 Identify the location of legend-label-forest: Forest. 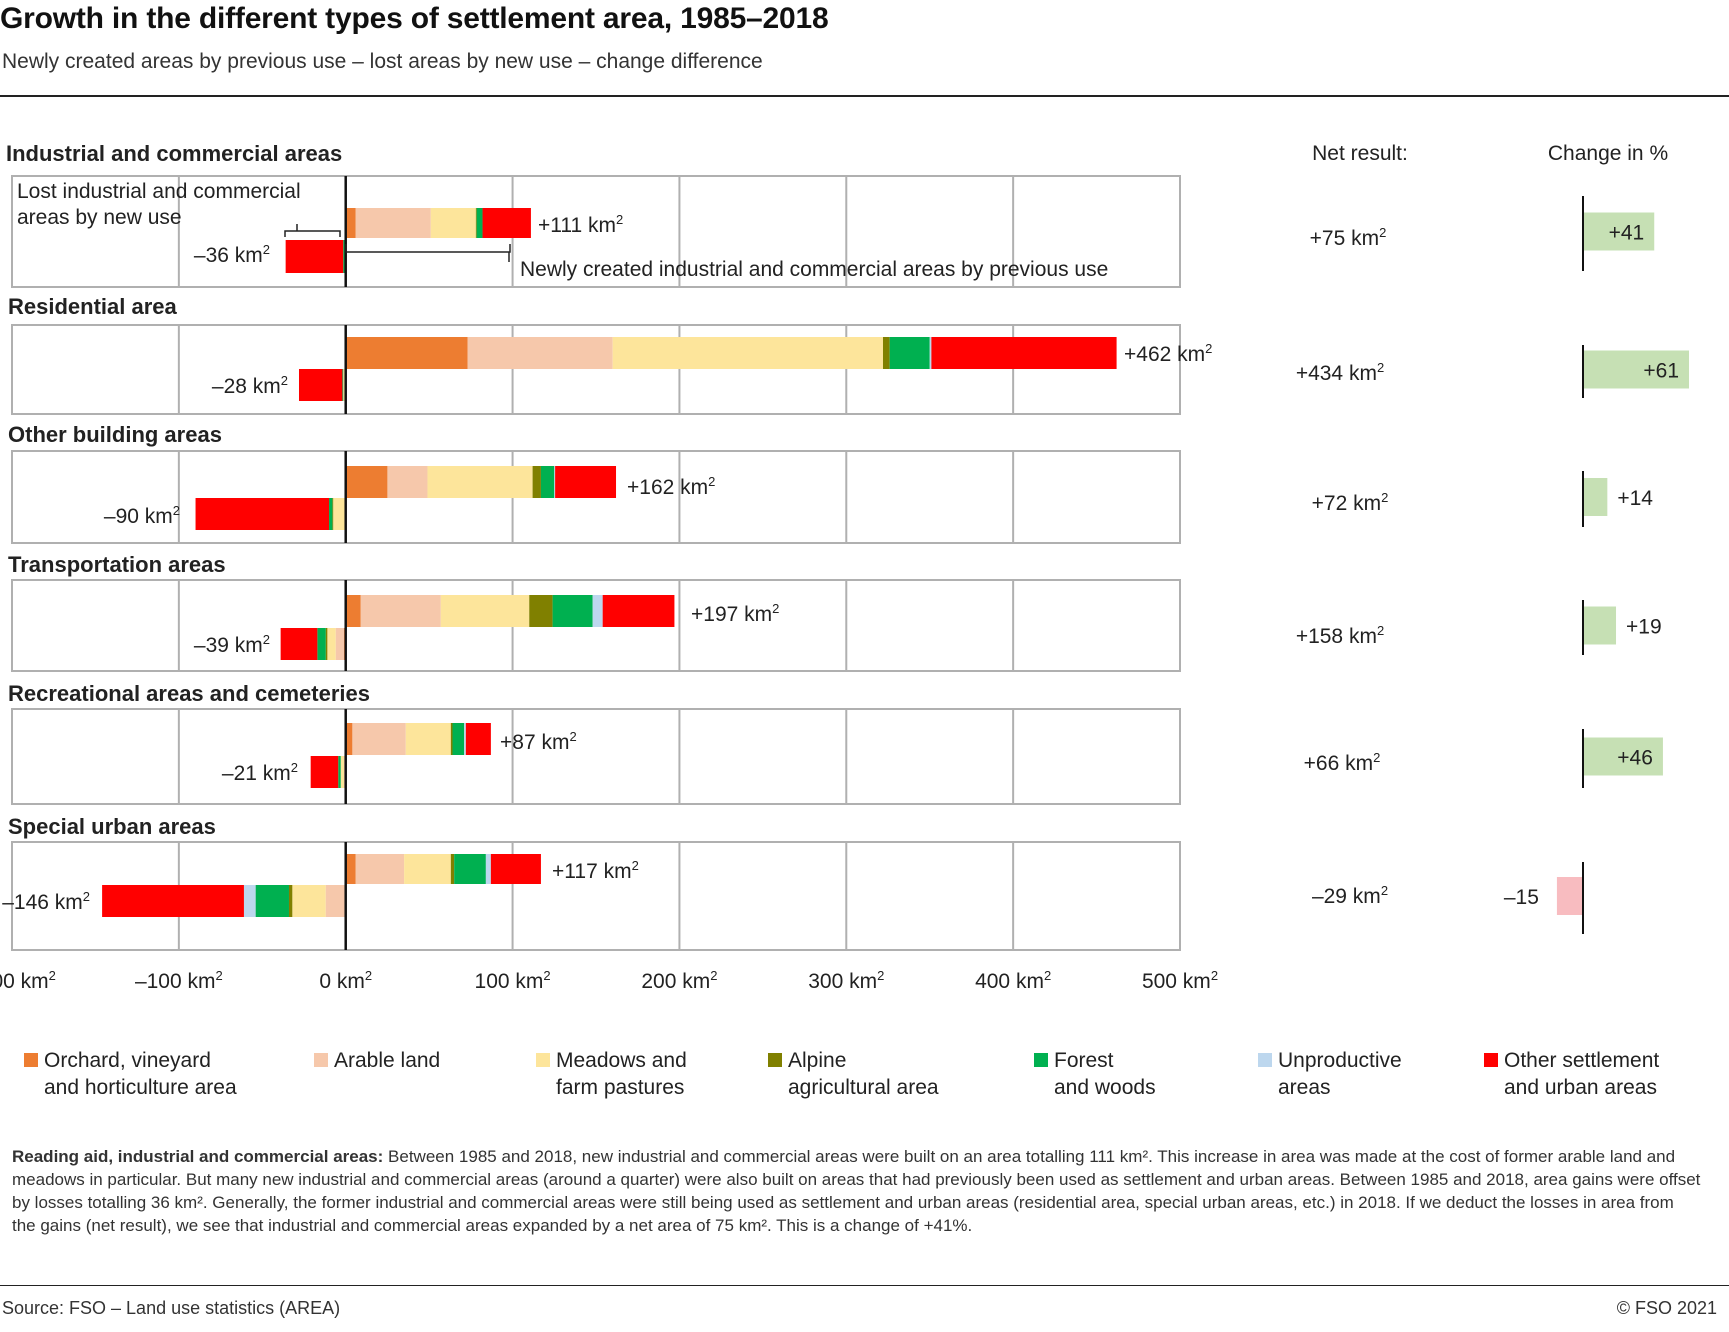
(1084, 1060).